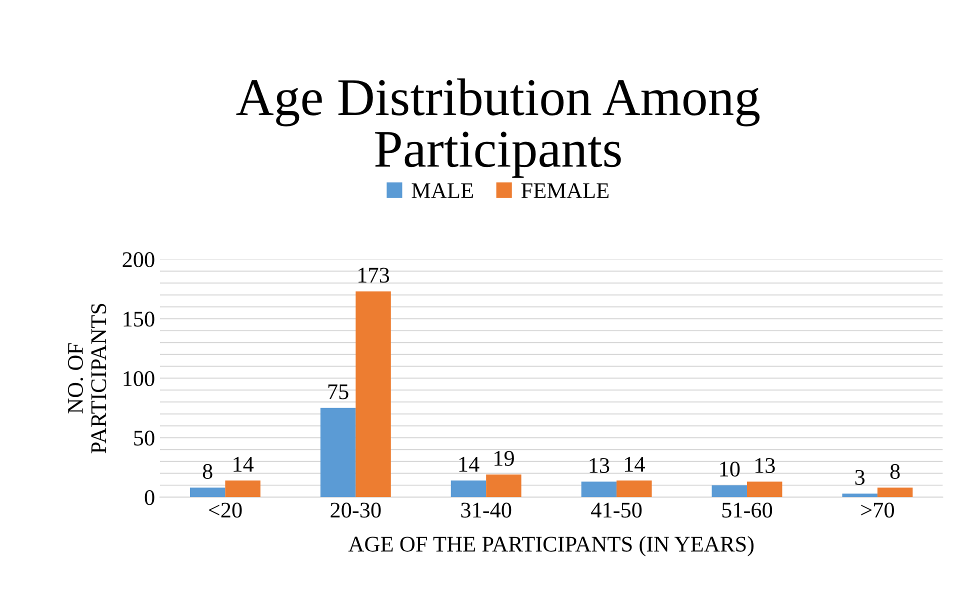 This screenshot has height=610, width=958. What do you see at coordinates (565, 190) in the screenshot?
I see `legend-label: FEMALE` at bounding box center [565, 190].